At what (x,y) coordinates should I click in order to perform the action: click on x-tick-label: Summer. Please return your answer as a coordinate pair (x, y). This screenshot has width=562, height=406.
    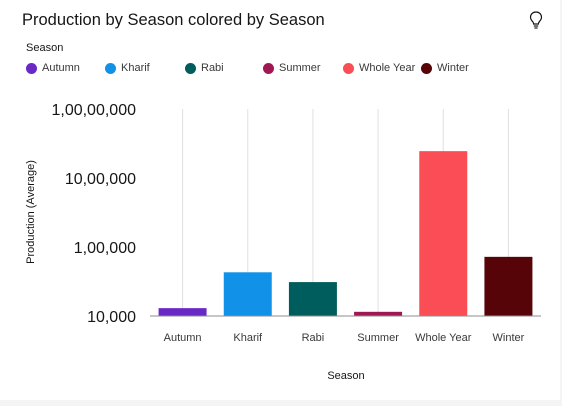
    Looking at the image, I should click on (378, 338).